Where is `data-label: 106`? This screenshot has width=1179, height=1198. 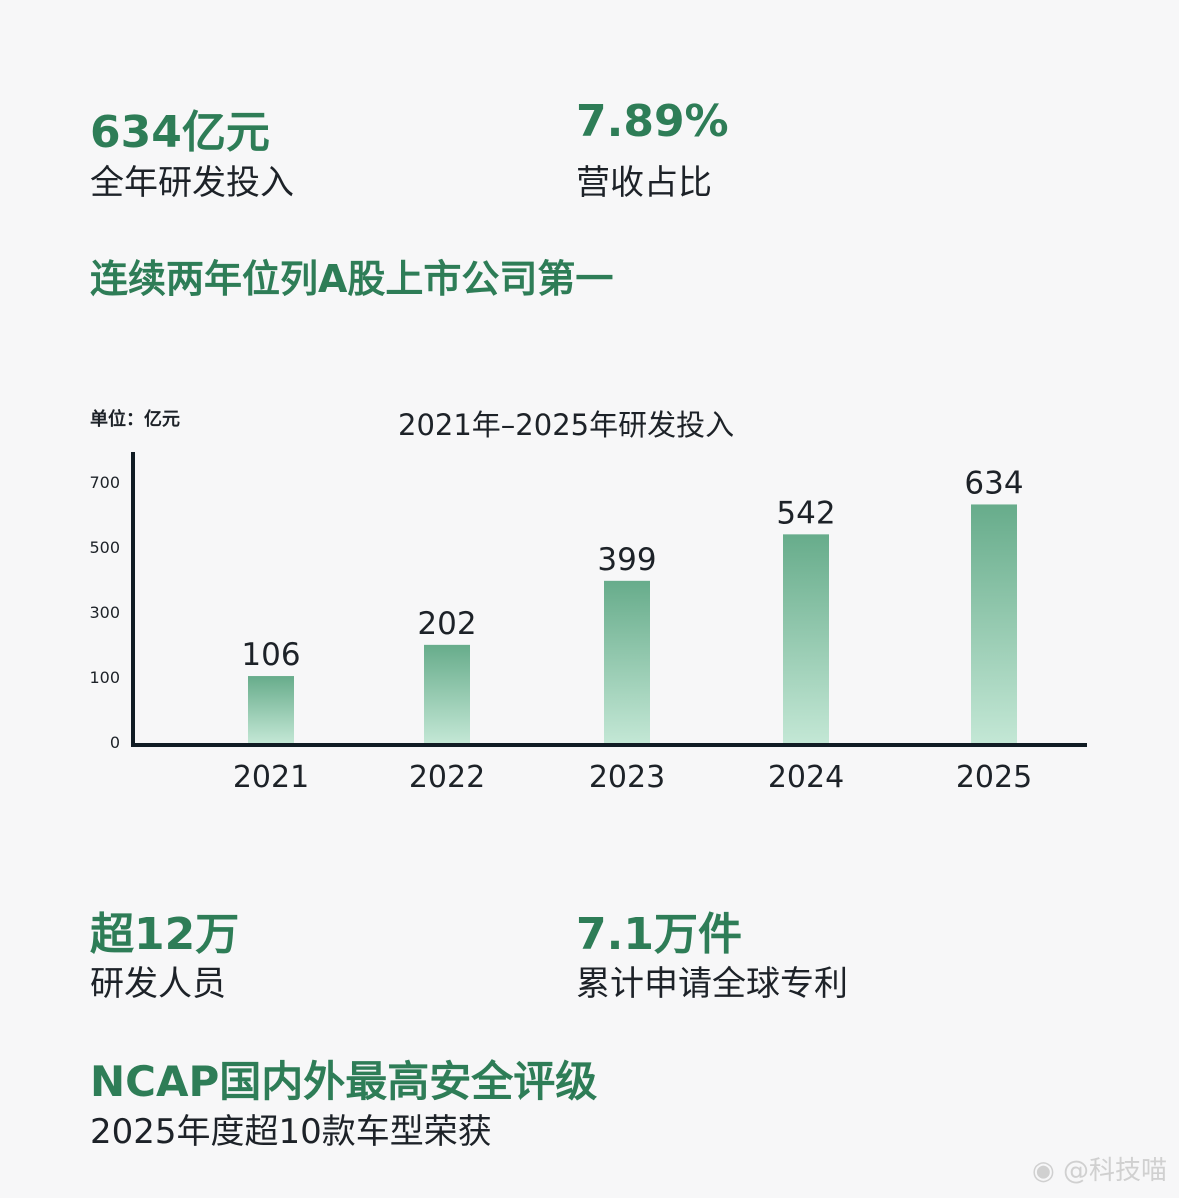
data-label: 106 is located at coordinates (270, 655).